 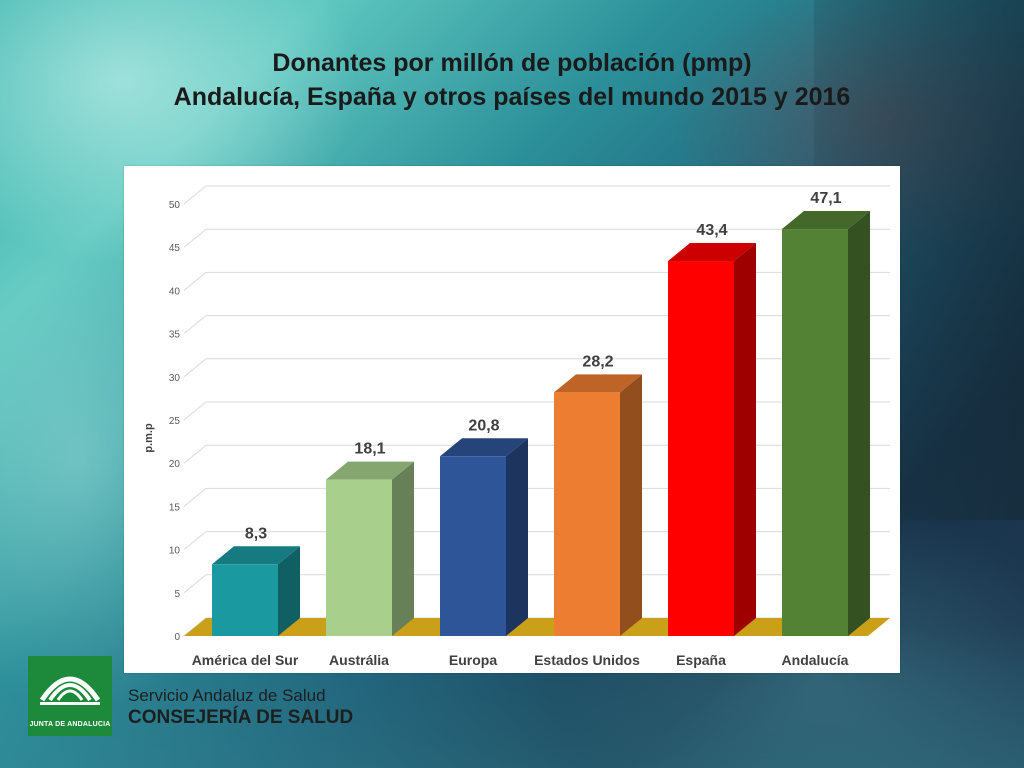 I want to click on data-label: 43,4, so click(x=711, y=230).